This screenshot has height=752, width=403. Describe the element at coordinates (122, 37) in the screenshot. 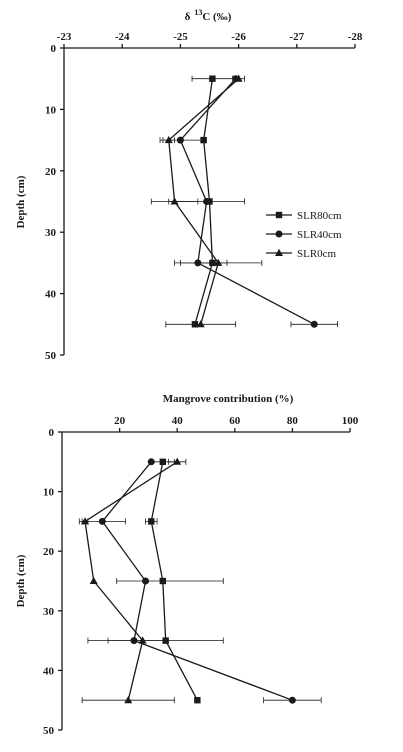

I see `chart1-x-tick-label: -24` at that location.